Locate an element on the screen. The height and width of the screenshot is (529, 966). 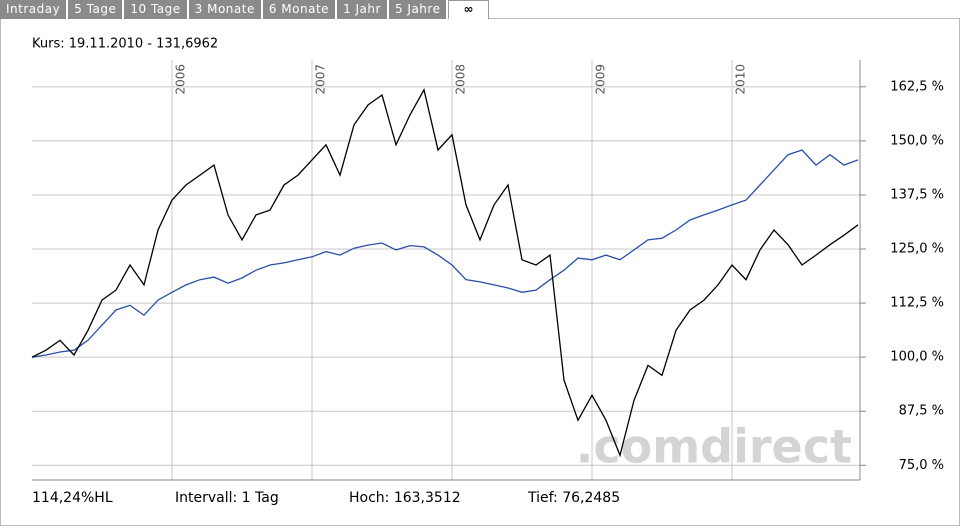
tab: 3 Monate is located at coordinates (225, 9).